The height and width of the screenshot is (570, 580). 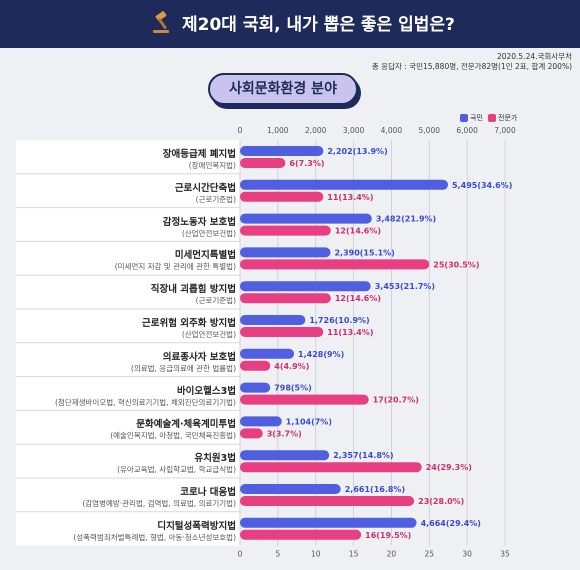 I want to click on data-label-expert: 4(4.9%), so click(x=291, y=366).